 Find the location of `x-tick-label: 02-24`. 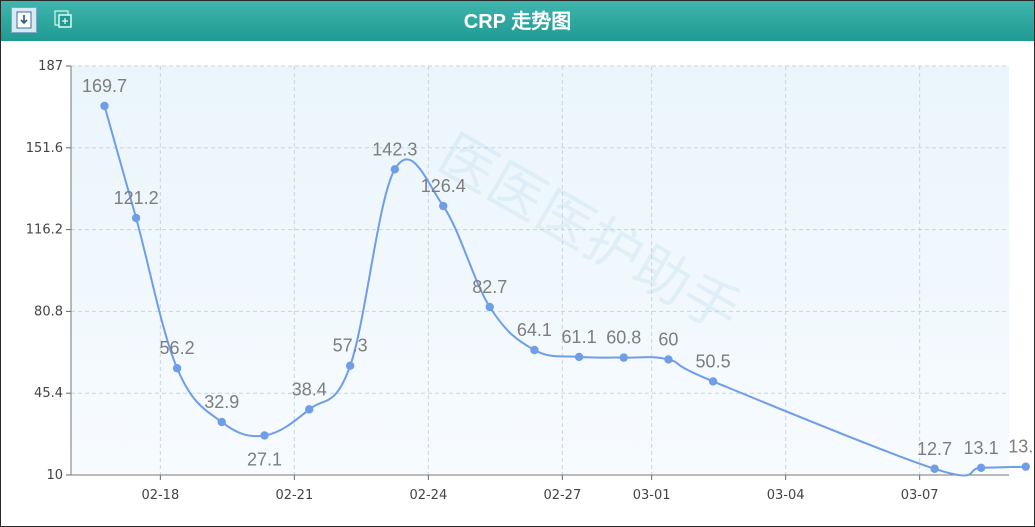

x-tick-label: 02-24 is located at coordinates (428, 495).